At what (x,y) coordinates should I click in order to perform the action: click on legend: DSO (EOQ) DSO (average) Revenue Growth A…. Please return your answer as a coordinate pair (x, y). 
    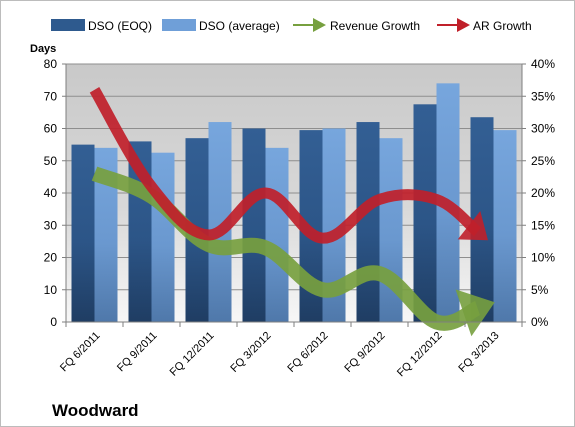
    Looking at the image, I should click on (291, 25).